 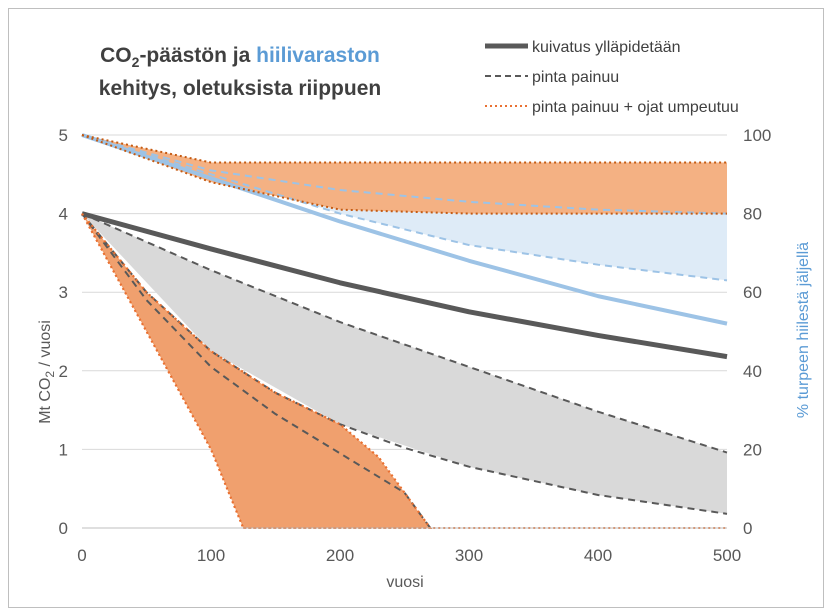 I want to click on y-right-tick-label: 60, so click(x=752, y=292).